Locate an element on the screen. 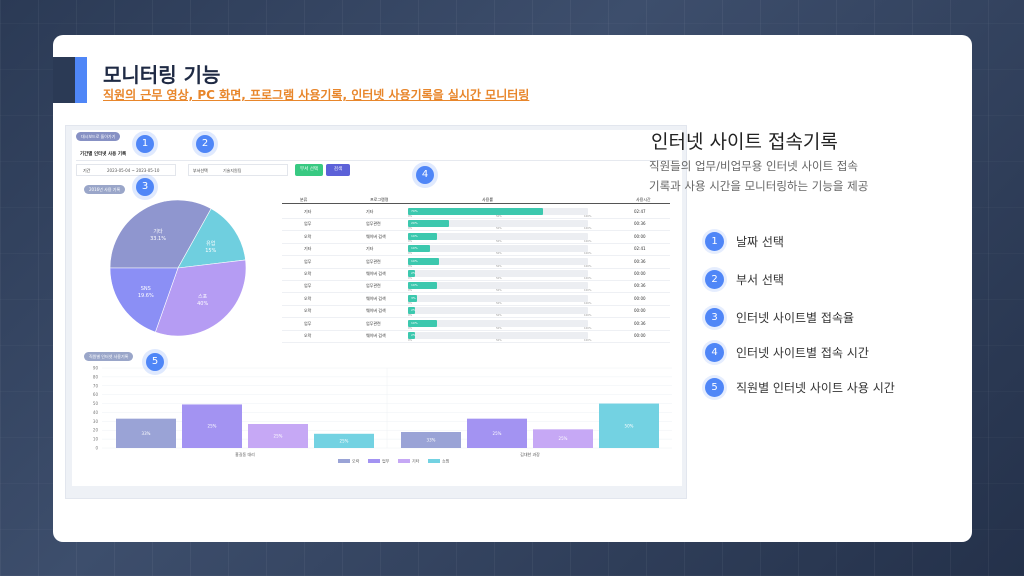 The width and height of the screenshot is (1024, 576). feature-item-4: 4 인터넷 사이트별 접속 시간 is located at coordinates (787, 352).